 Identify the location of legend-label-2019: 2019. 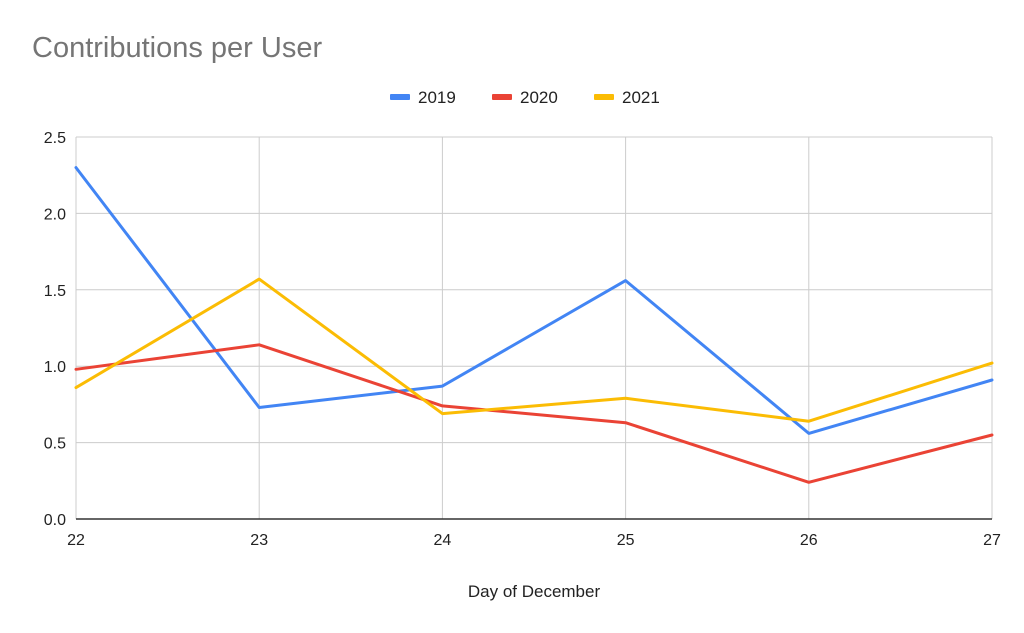
(437, 97).